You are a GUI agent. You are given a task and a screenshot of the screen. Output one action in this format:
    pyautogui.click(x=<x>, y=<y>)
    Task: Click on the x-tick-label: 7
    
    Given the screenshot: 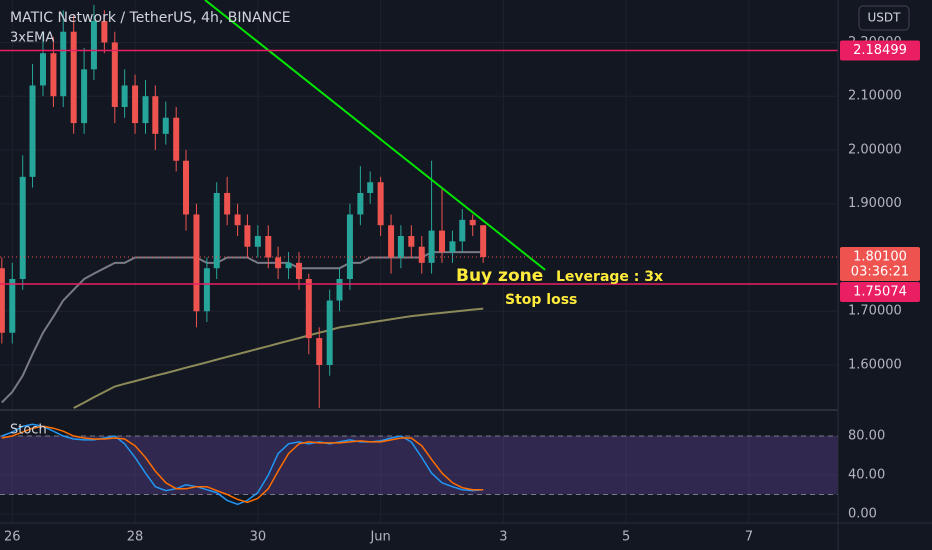 What is the action you would take?
    pyautogui.click(x=749, y=537)
    